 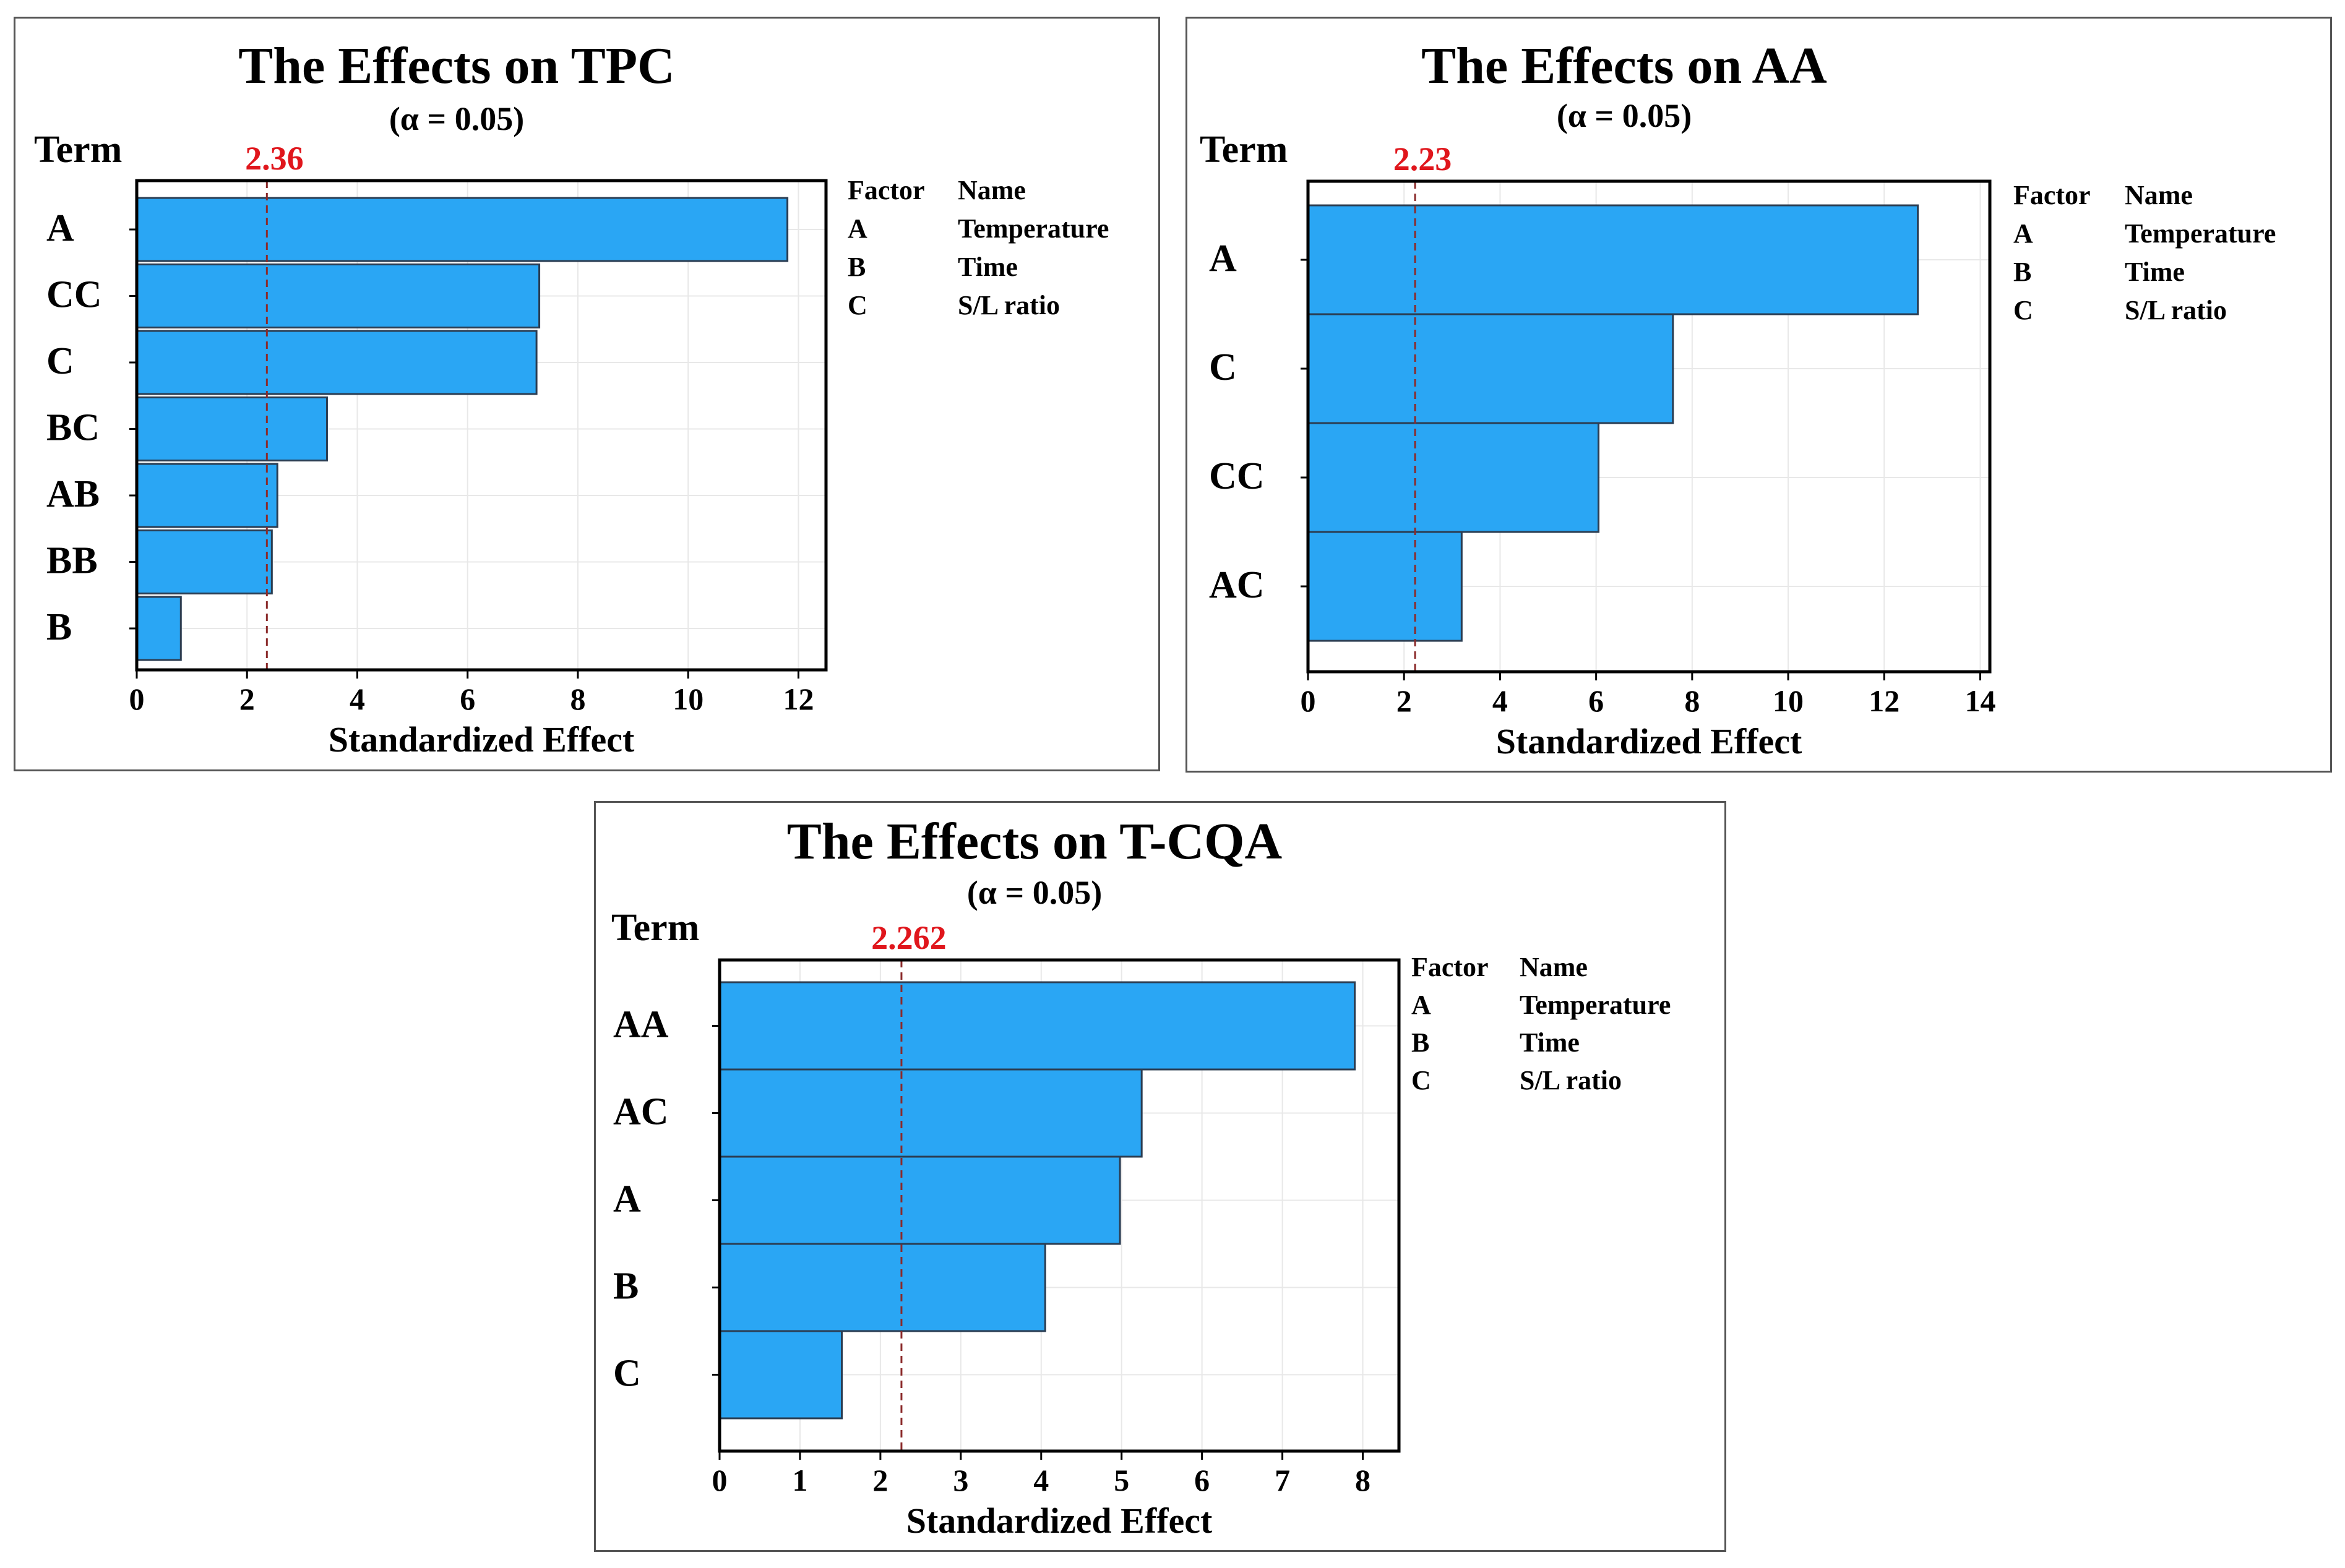 What do you see at coordinates (641, 1025) in the screenshot?
I see `y-tick-label: AA` at bounding box center [641, 1025].